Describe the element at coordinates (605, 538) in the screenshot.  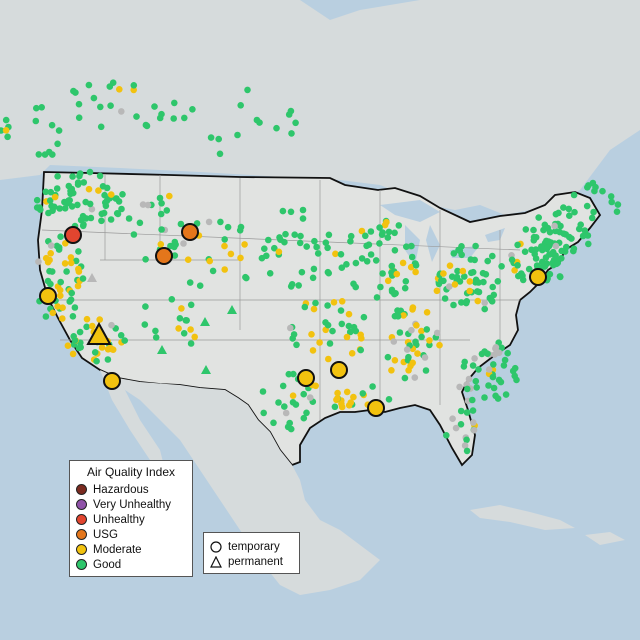
I see `hispaniola` at that location.